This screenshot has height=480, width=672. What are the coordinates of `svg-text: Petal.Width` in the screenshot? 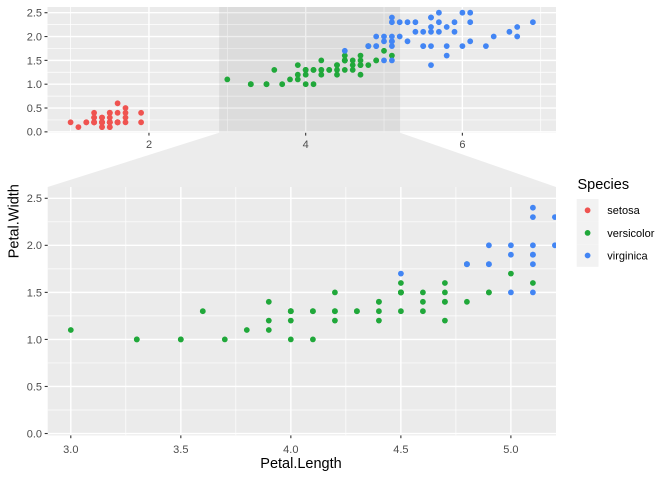 It's located at (15, 221).